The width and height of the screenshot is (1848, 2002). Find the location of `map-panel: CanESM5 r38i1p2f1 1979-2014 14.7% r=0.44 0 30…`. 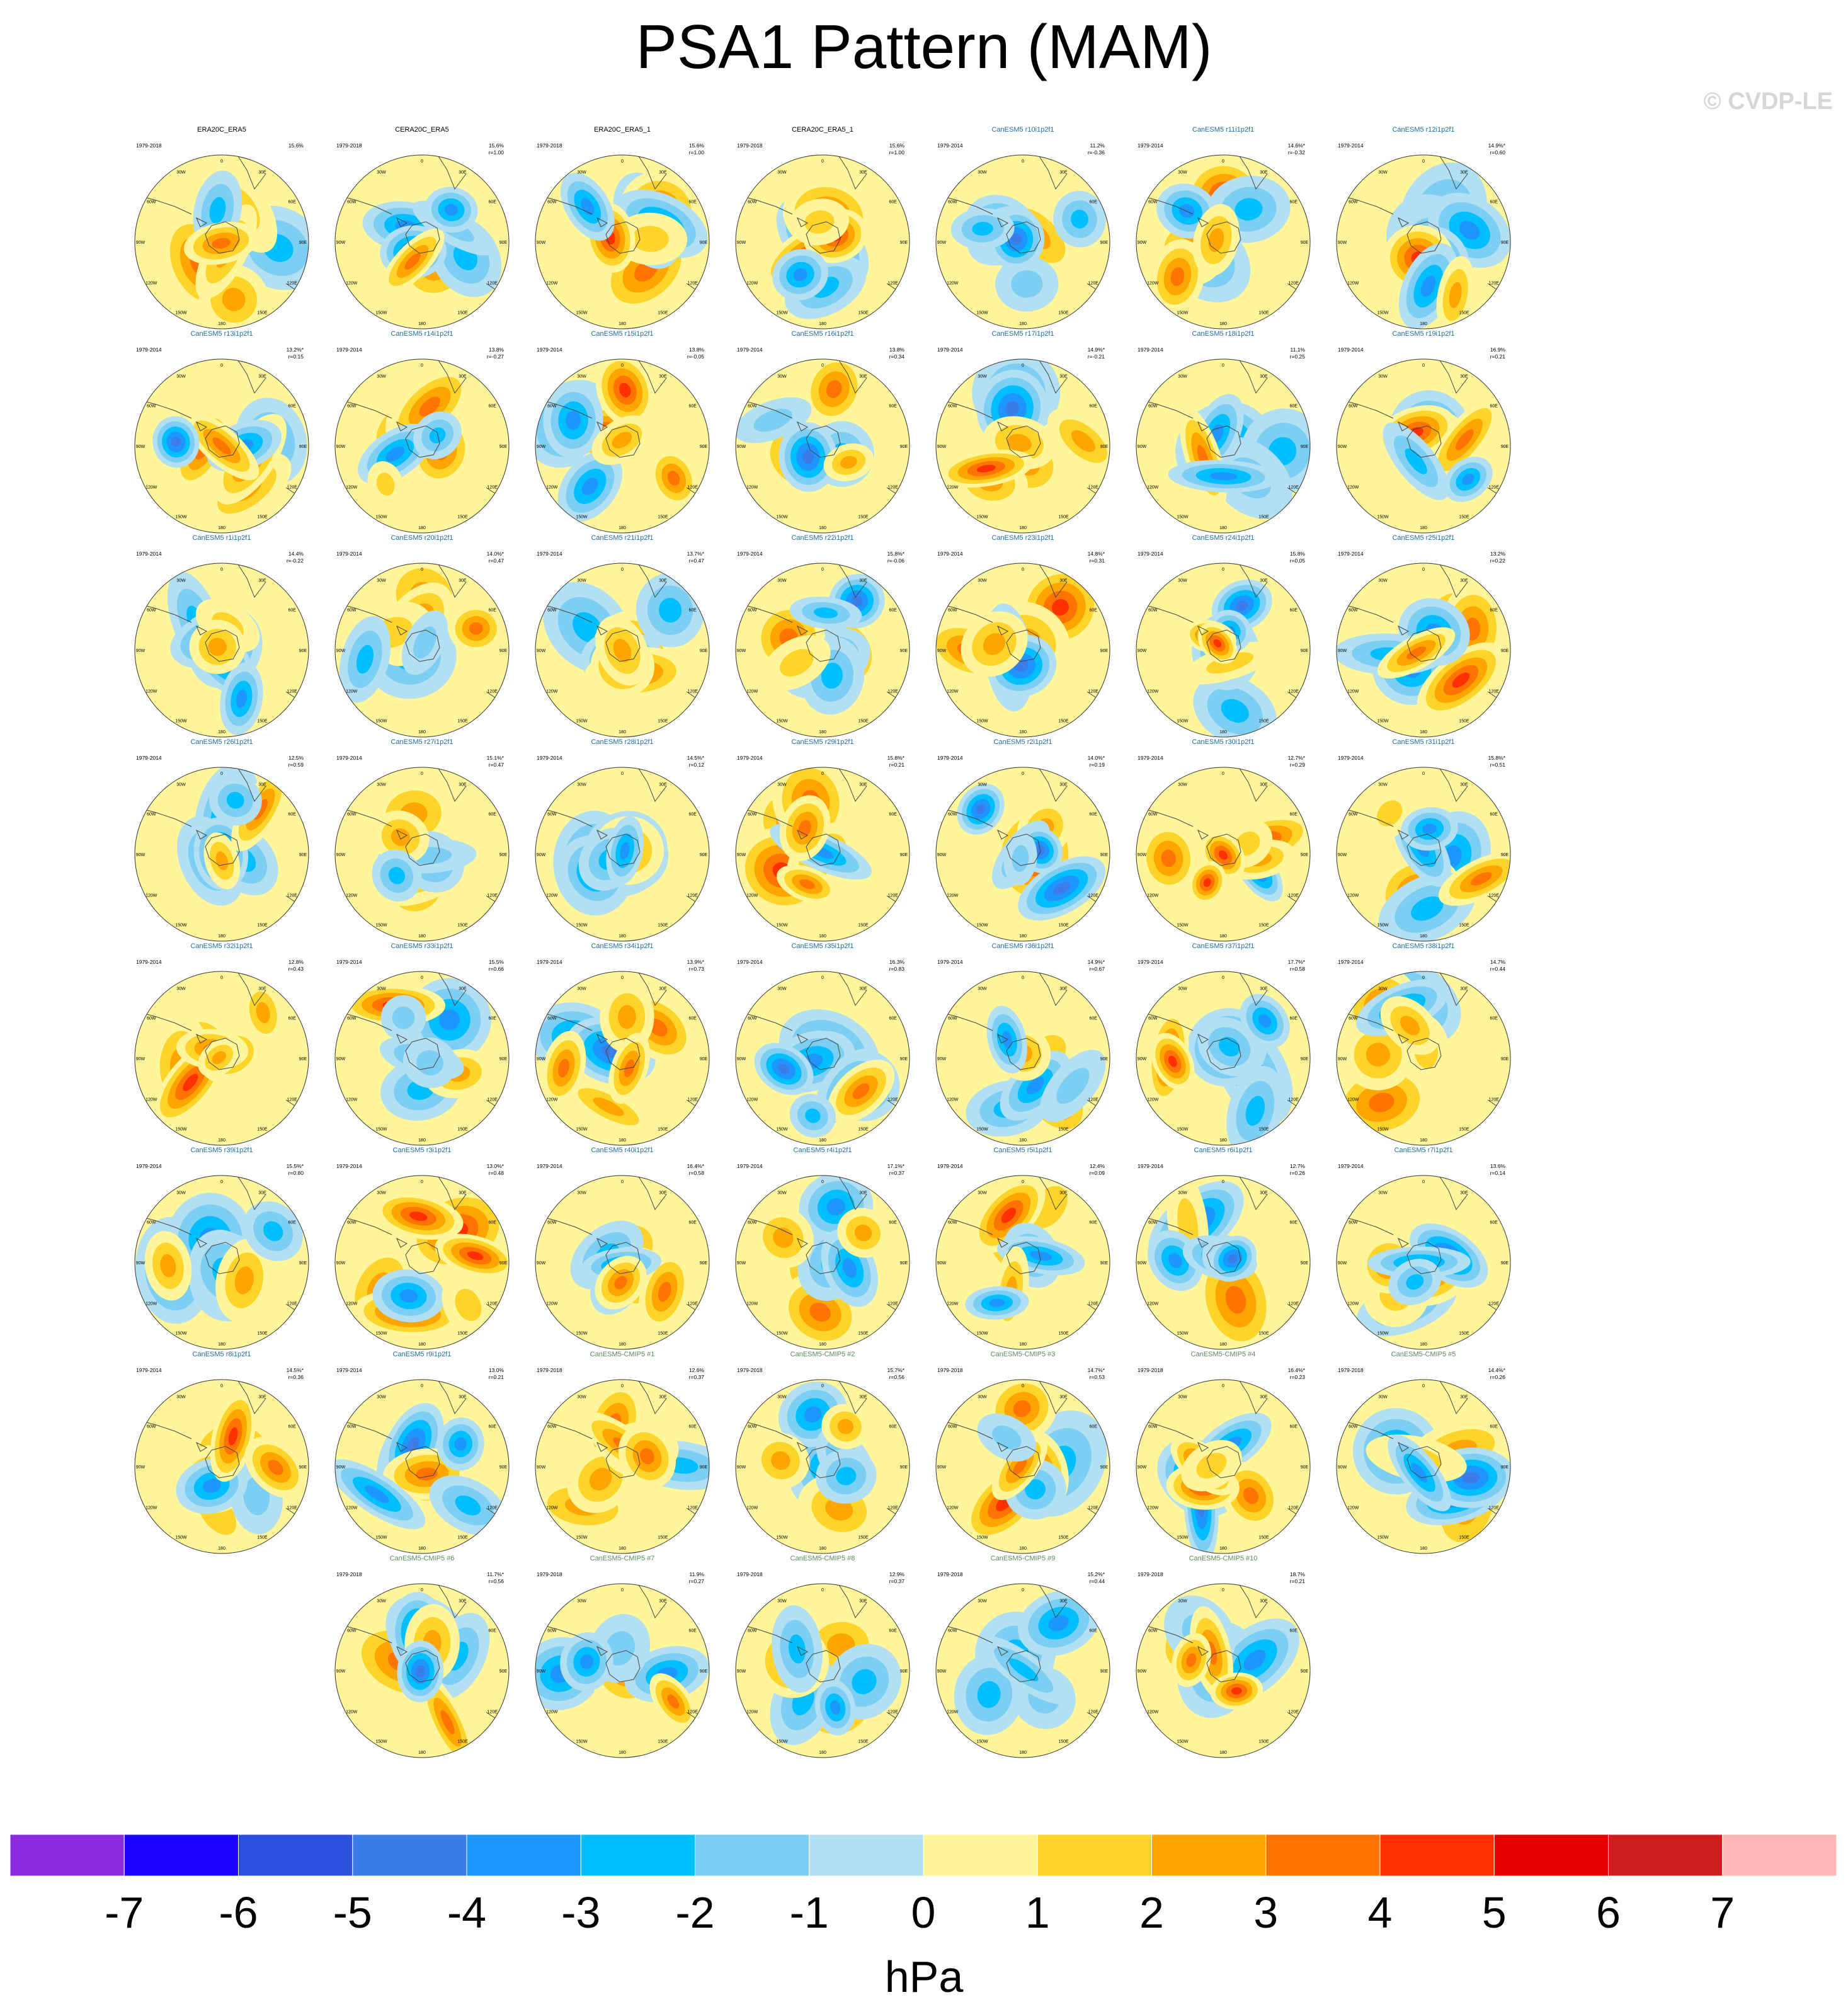

map-panel: CanESM5 r38i1p2f1 1979-2014 14.7% r=0.44 0 30… is located at coordinates (1423, 1044).